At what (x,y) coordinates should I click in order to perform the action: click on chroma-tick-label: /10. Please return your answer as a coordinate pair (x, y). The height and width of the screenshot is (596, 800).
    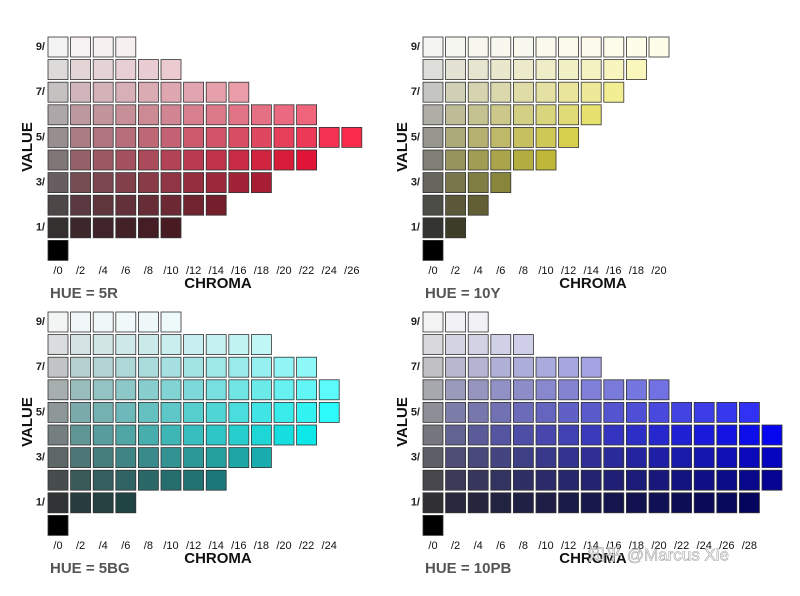
    Looking at the image, I should click on (170, 546).